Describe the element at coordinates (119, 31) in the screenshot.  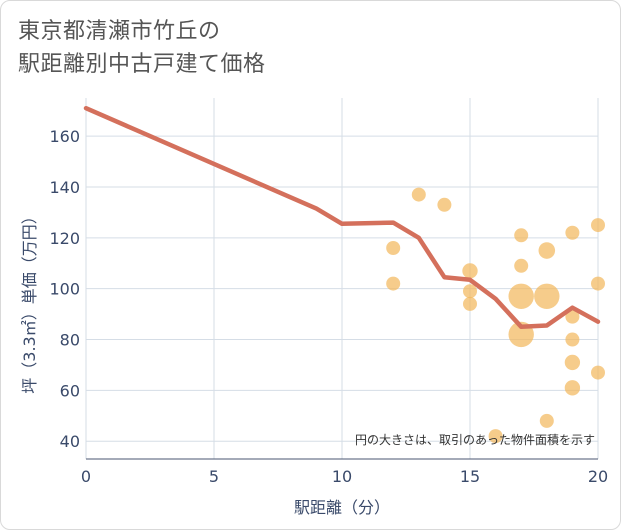
I see `chart-title-line1: 東京都清瀬市竹丘の` at that location.